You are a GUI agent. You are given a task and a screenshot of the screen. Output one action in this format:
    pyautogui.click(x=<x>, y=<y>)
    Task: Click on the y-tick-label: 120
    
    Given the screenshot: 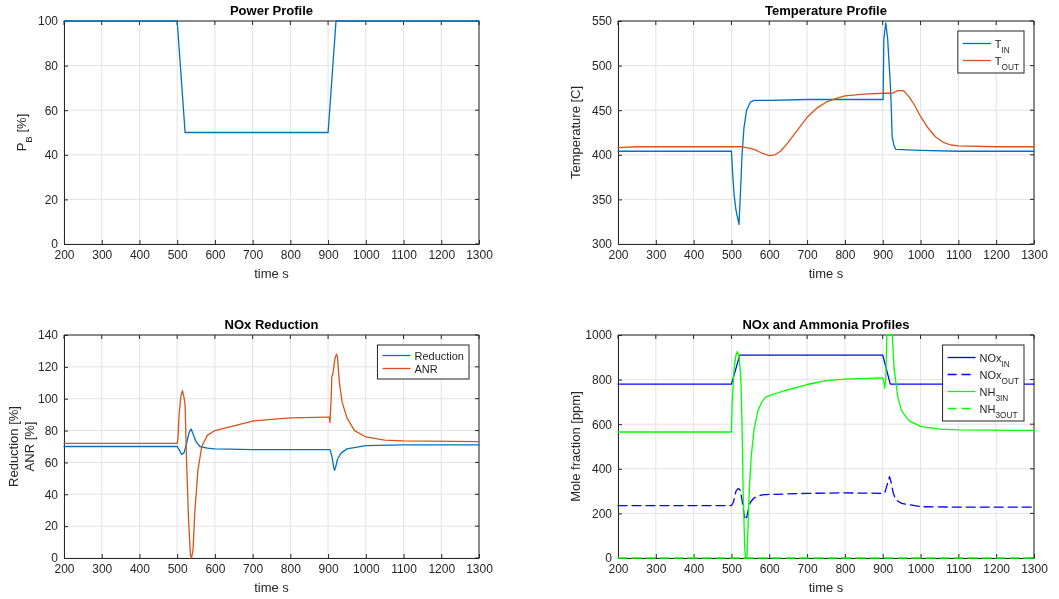 What is the action you would take?
    pyautogui.click(x=48, y=367)
    